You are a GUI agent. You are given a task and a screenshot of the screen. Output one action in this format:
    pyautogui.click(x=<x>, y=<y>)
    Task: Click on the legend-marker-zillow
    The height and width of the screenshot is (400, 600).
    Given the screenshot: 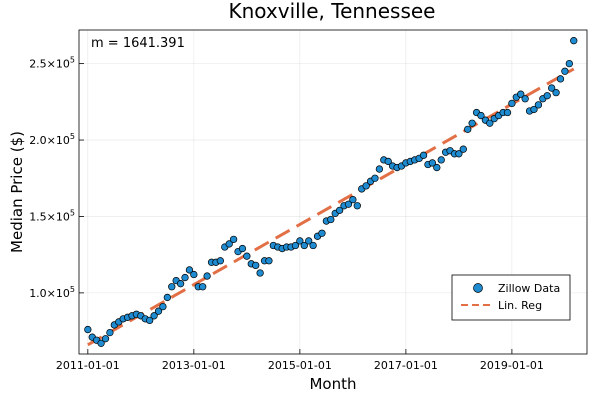 What is the action you would take?
    pyautogui.click(x=478, y=288)
    